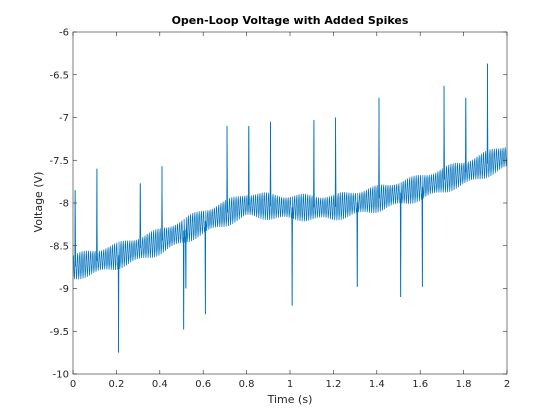 The height and width of the screenshot is (420, 560). What do you see at coordinates (73, 384) in the screenshot?
I see `x-tick-label: 0` at bounding box center [73, 384].